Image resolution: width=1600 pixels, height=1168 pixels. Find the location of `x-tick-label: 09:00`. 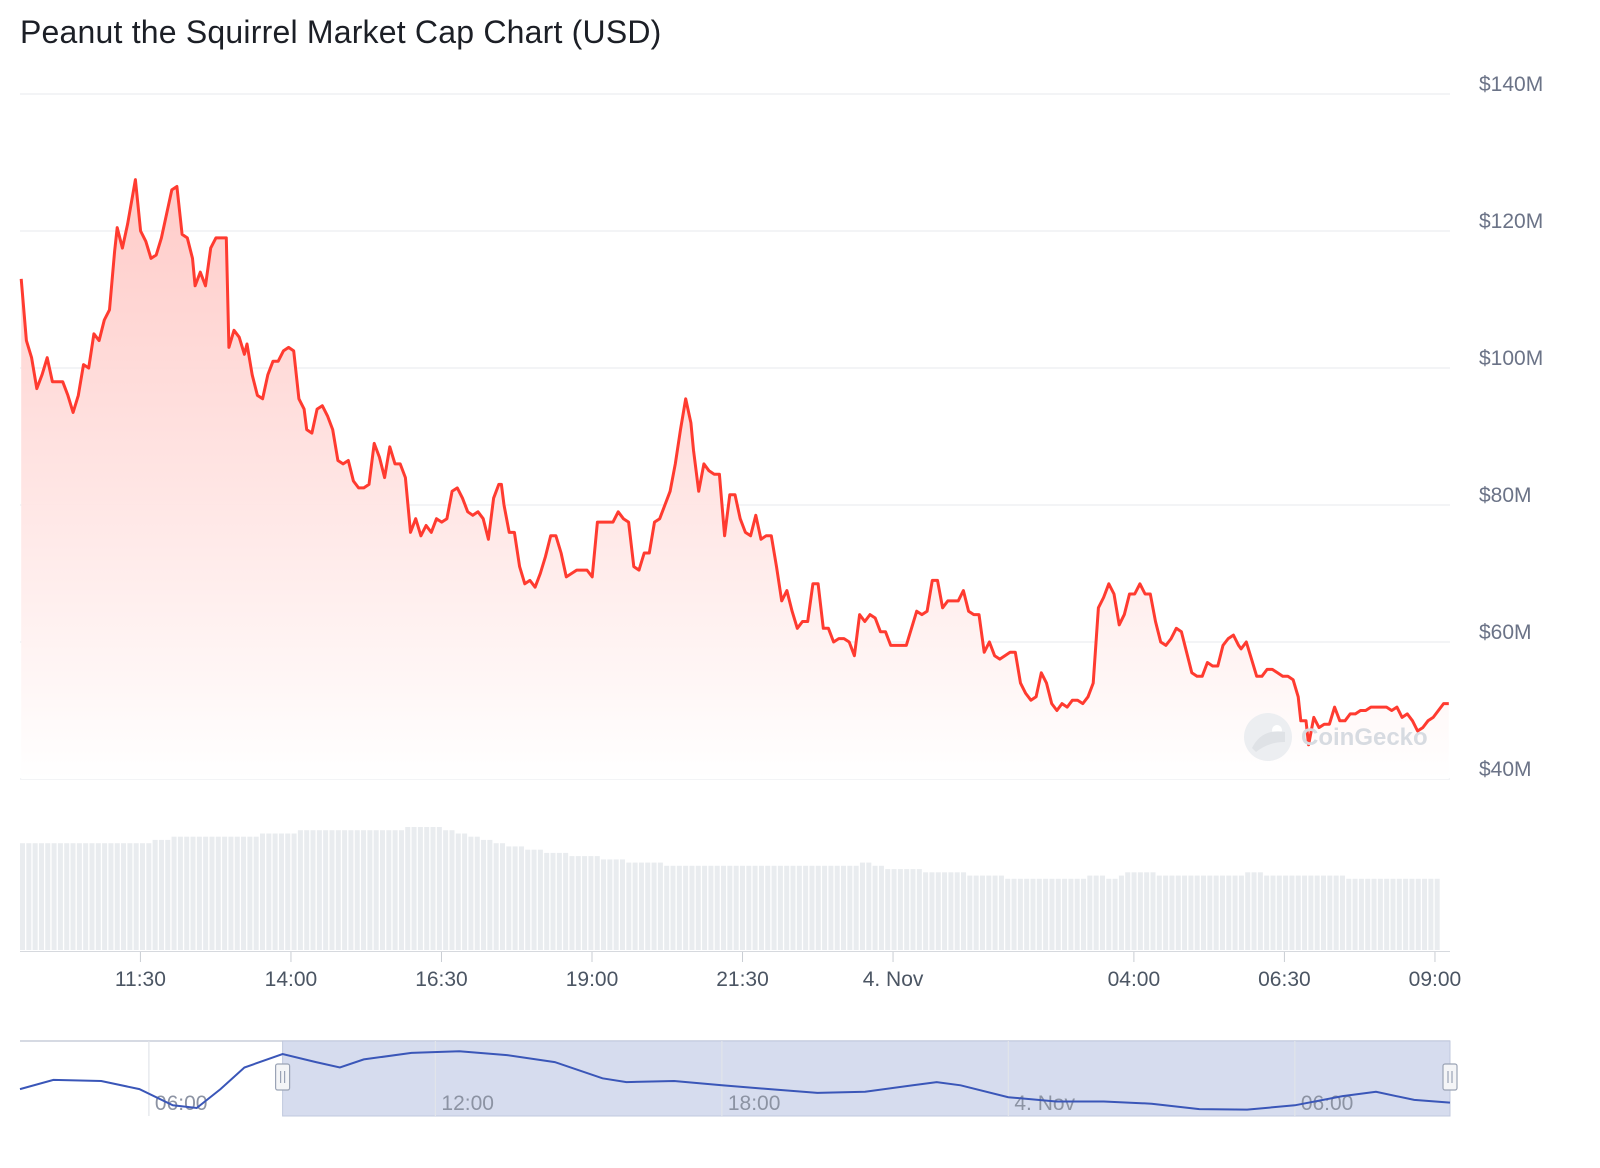

x-tick-label: 09:00 is located at coordinates (1435, 979).